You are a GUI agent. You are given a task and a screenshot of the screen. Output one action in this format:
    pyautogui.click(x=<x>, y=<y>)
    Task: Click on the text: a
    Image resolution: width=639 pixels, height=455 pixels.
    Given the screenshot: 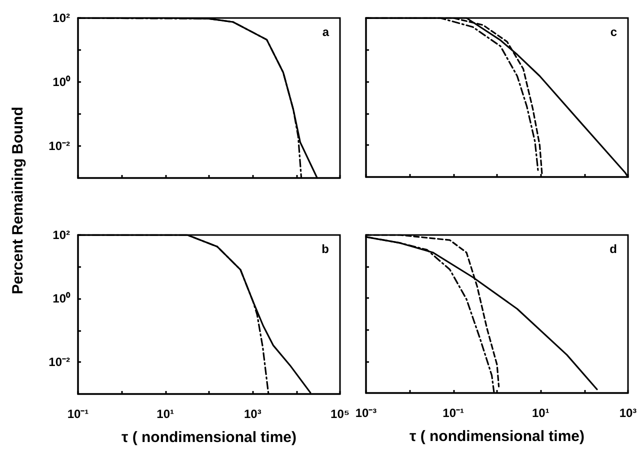 What is the action you would take?
    pyautogui.click(x=326, y=32)
    